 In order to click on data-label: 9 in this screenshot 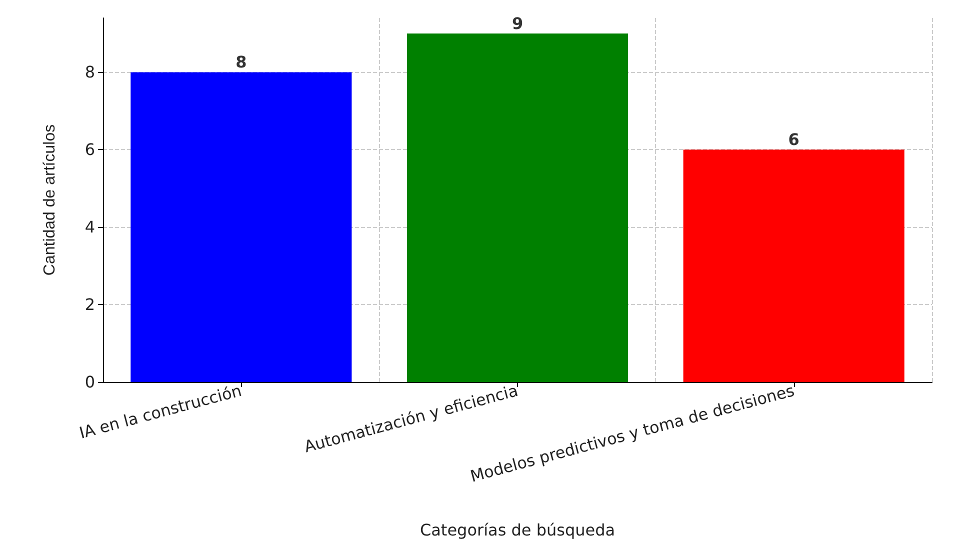, I will do `click(518, 23)`.